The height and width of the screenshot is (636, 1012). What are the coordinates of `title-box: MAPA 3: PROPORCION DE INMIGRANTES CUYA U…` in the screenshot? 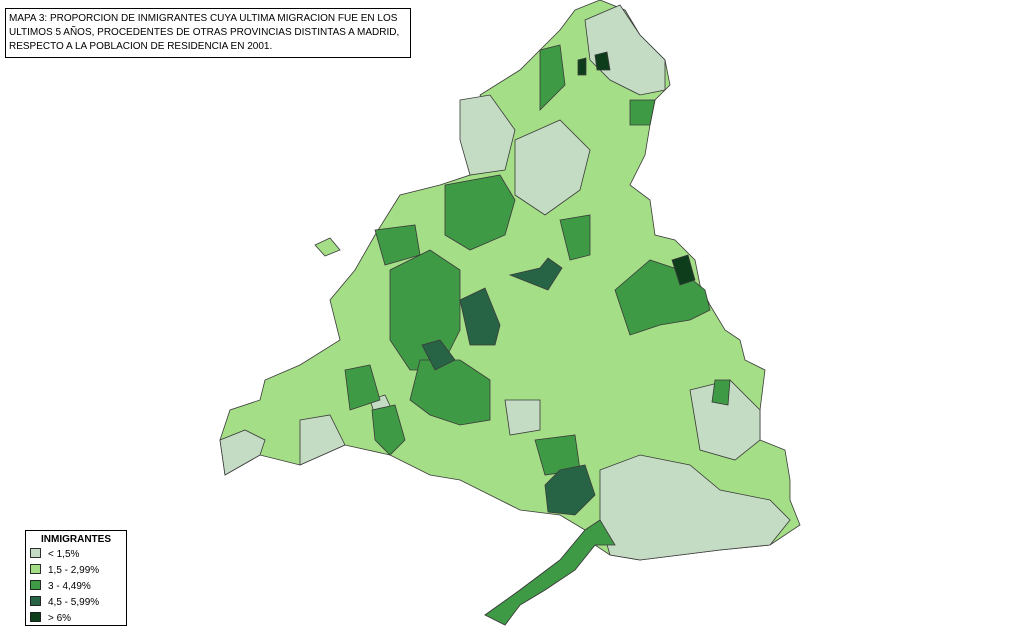 It's located at (208, 33).